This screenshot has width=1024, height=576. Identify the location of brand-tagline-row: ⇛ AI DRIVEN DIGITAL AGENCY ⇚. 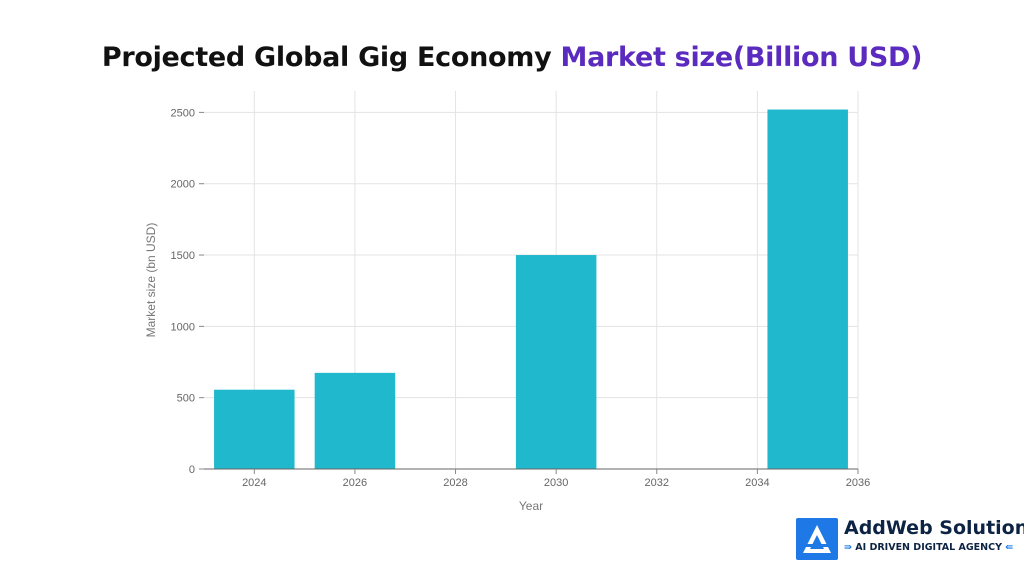
(928, 547).